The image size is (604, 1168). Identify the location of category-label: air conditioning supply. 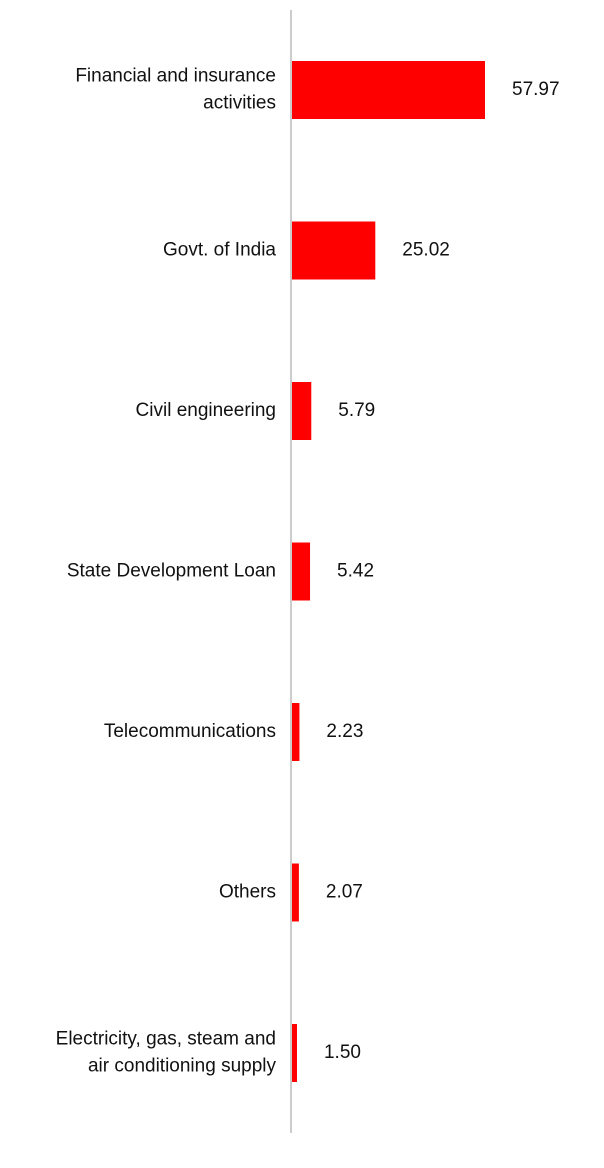
(182, 1066).